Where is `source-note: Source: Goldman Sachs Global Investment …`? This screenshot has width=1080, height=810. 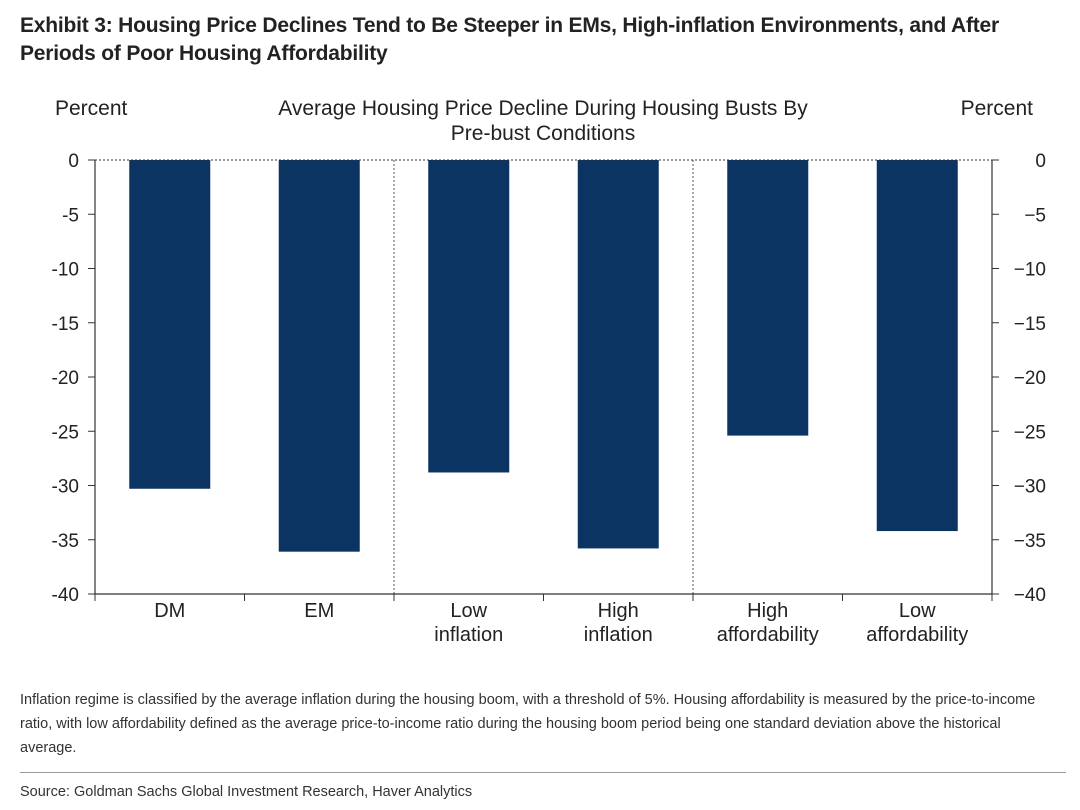 source-note: Source: Goldman Sachs Global Investment … is located at coordinates (246, 792).